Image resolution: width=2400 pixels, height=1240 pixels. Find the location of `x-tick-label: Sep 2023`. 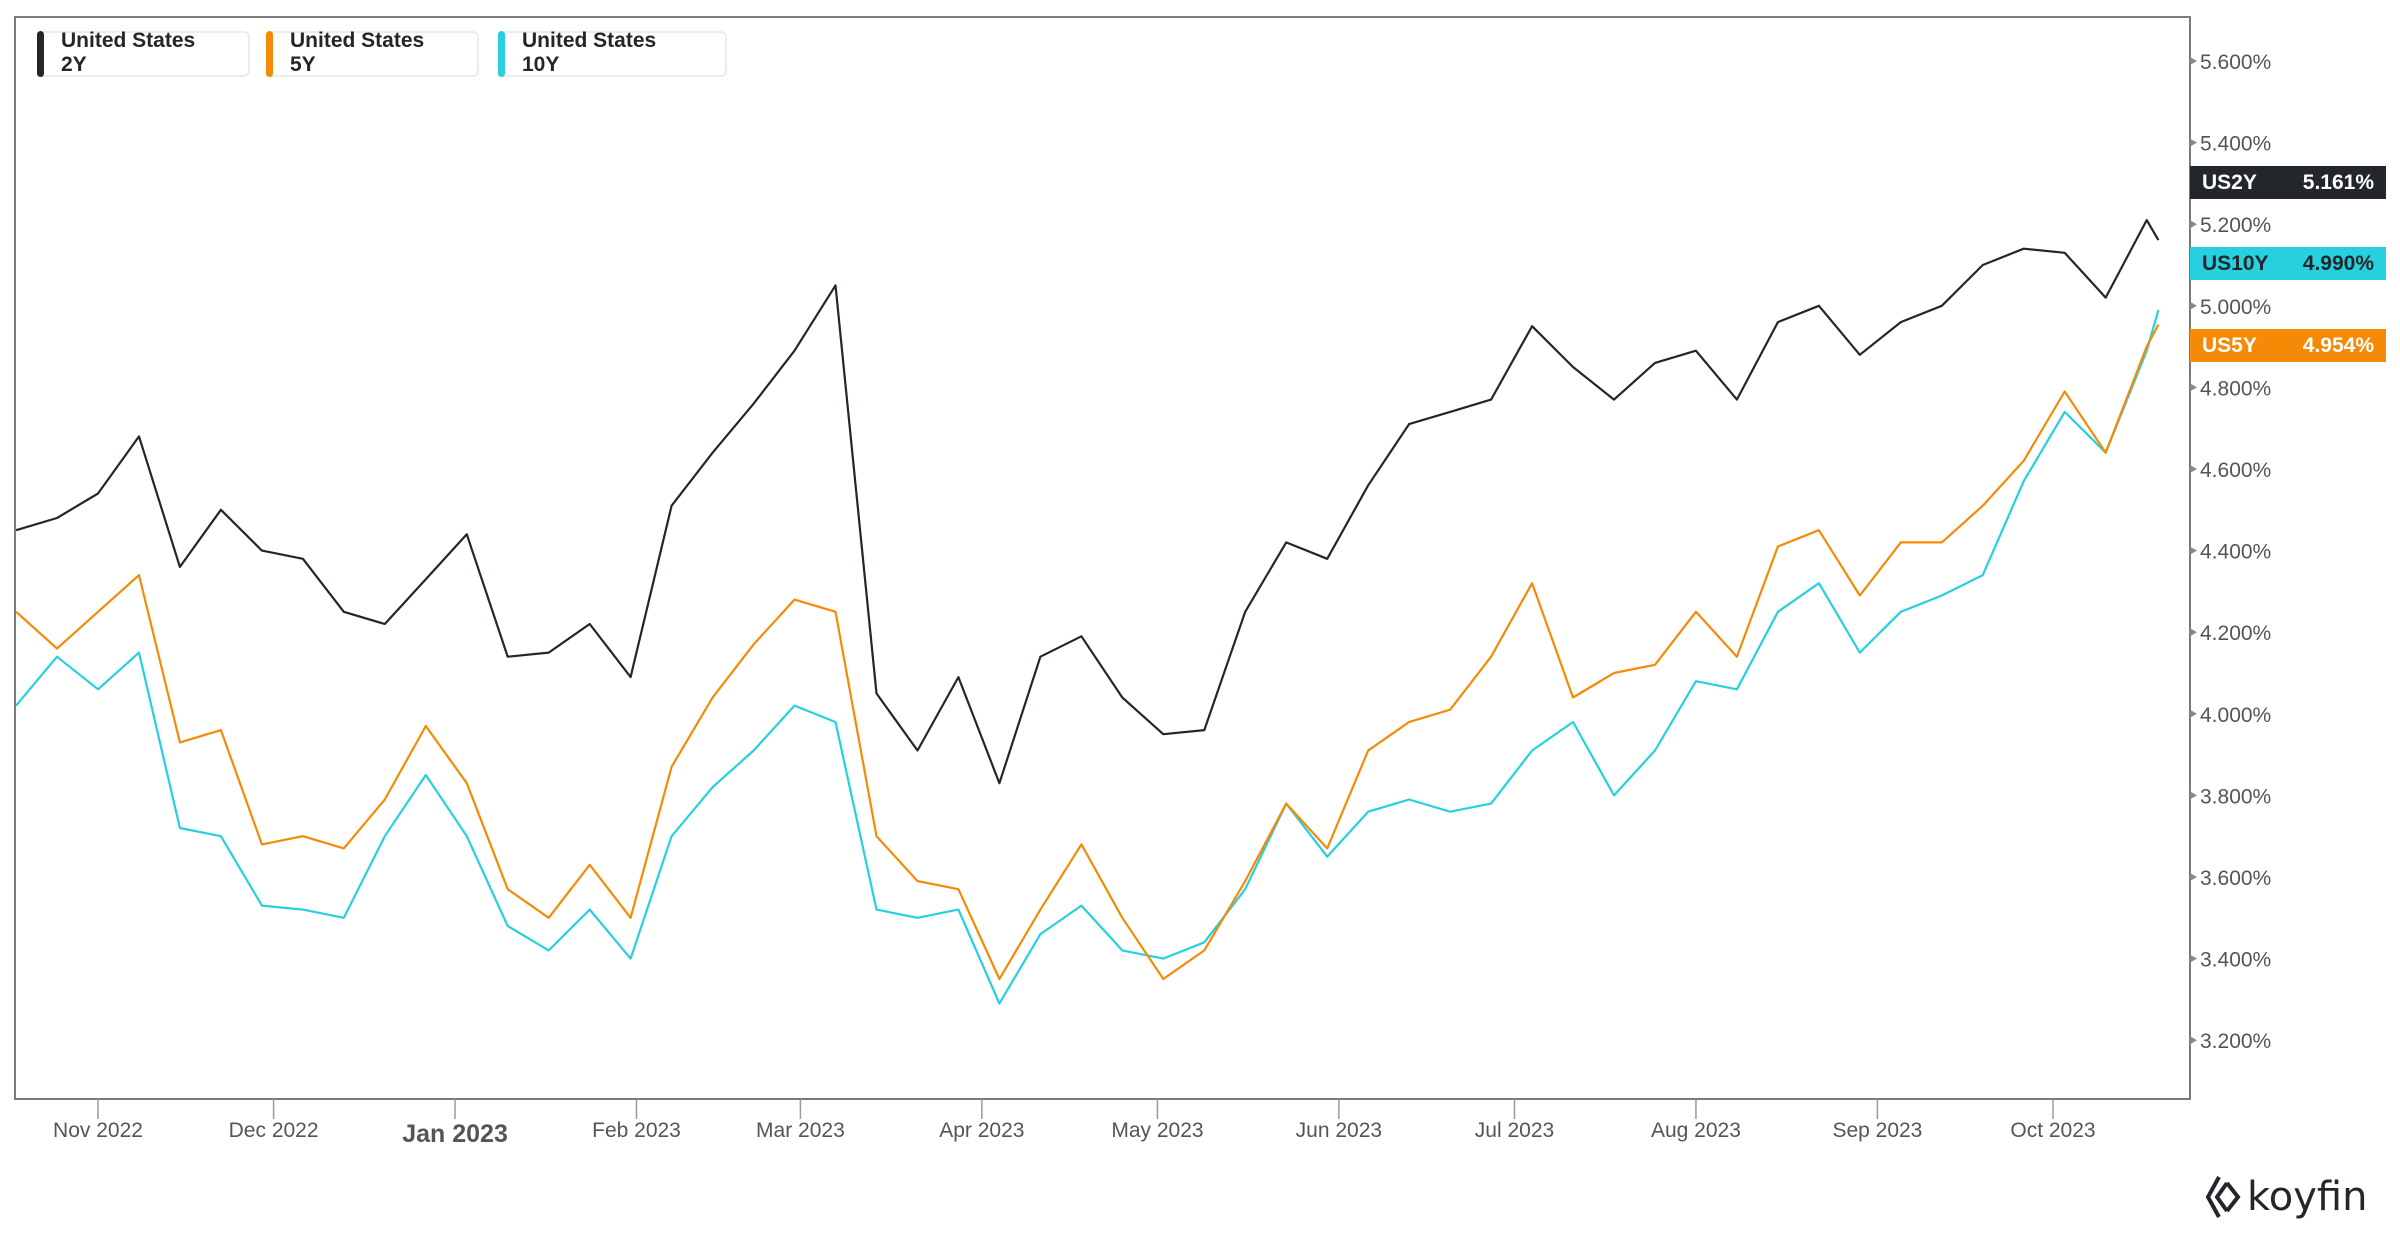

x-tick-label: Sep 2023 is located at coordinates (1877, 1130).